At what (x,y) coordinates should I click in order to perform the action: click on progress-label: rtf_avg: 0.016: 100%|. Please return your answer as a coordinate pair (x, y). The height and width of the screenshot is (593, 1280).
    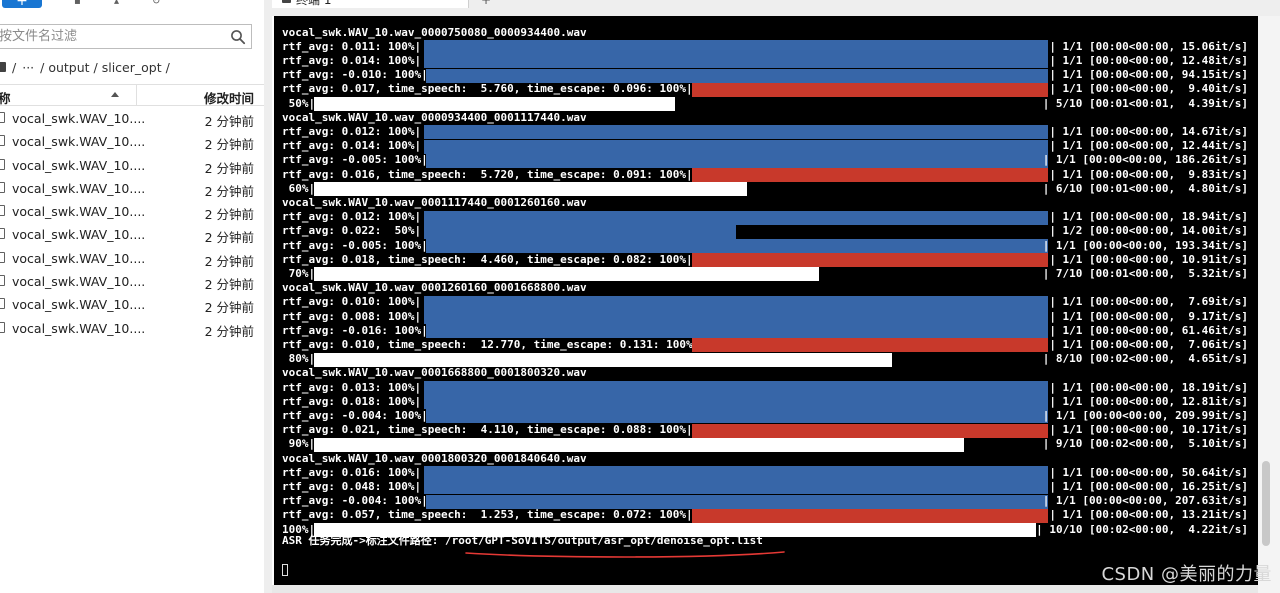
    Looking at the image, I should click on (352, 472).